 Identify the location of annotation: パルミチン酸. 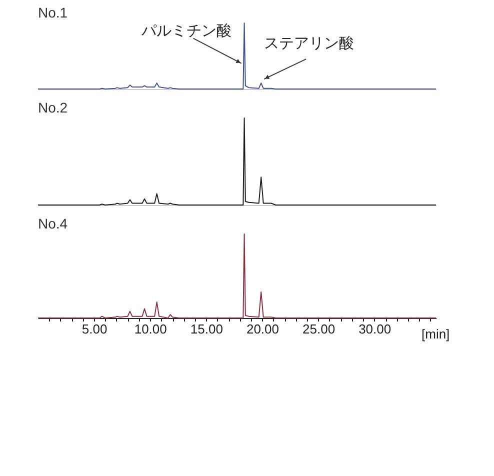
(186, 31).